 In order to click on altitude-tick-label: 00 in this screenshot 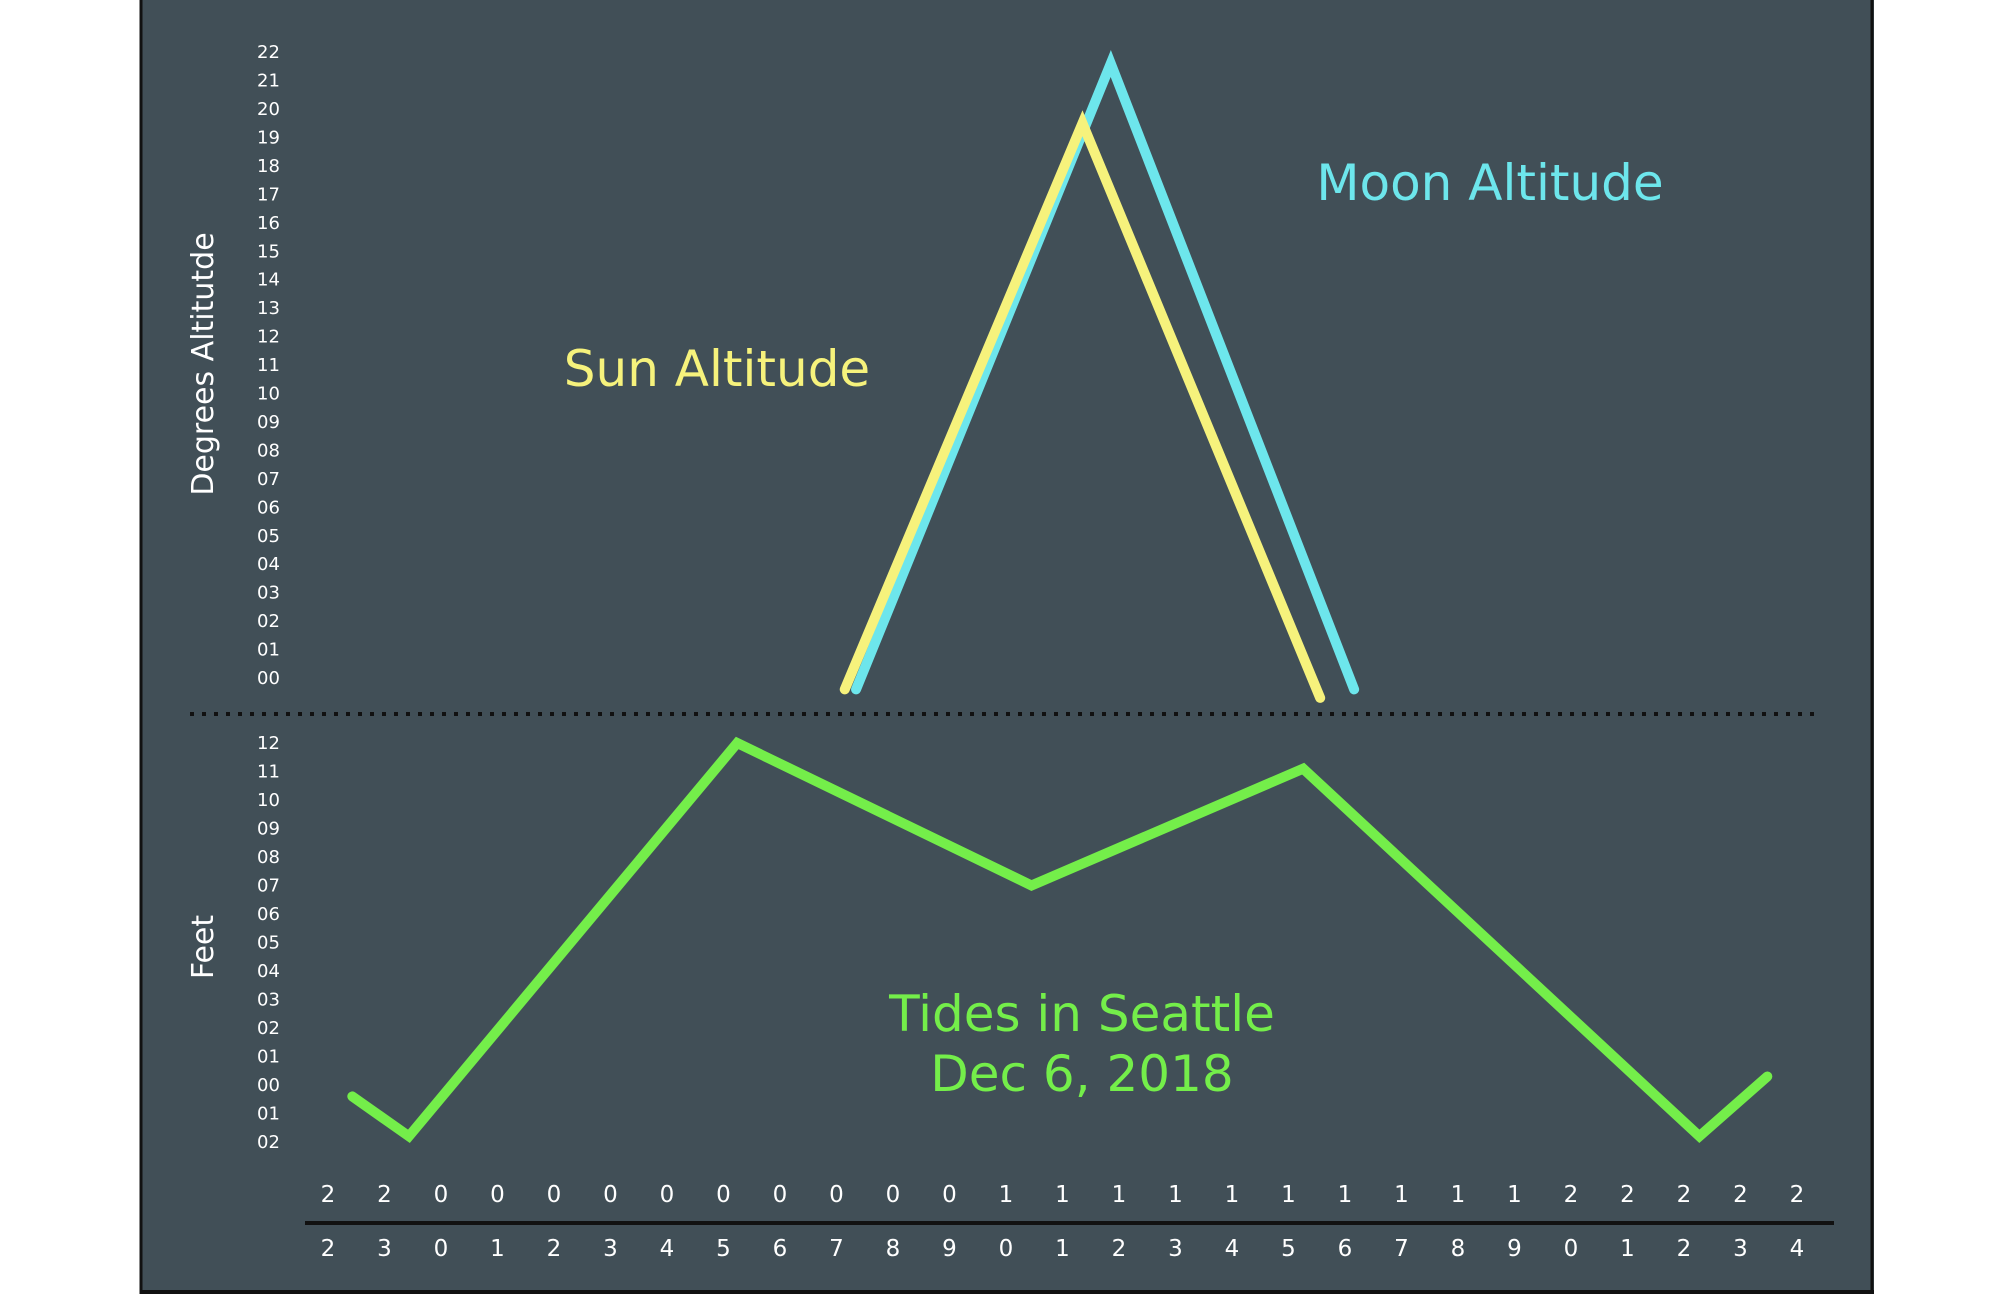, I will do `click(268, 678)`.